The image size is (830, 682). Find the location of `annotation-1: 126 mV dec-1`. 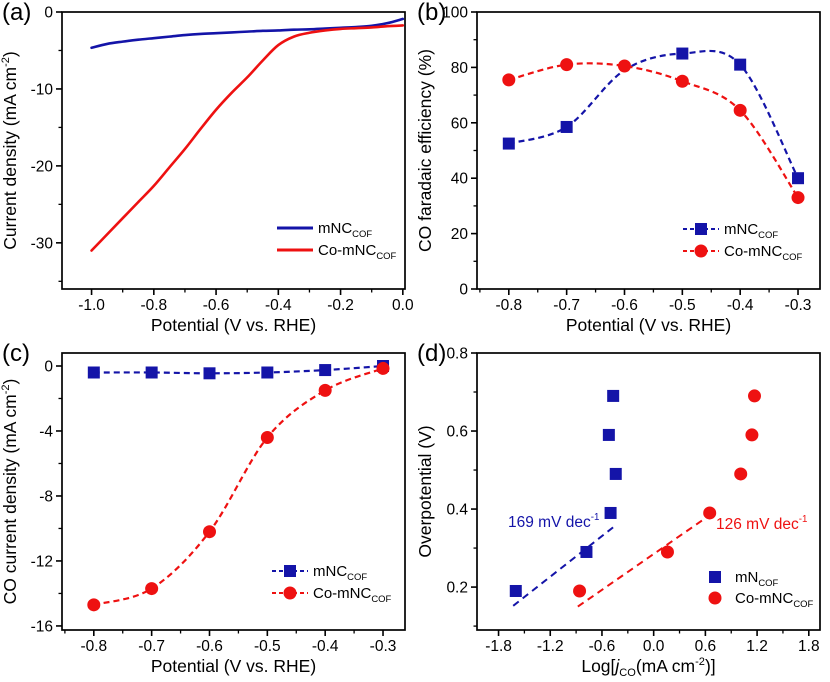

annotation-1: 126 mV dec-1 is located at coordinates (761, 523).